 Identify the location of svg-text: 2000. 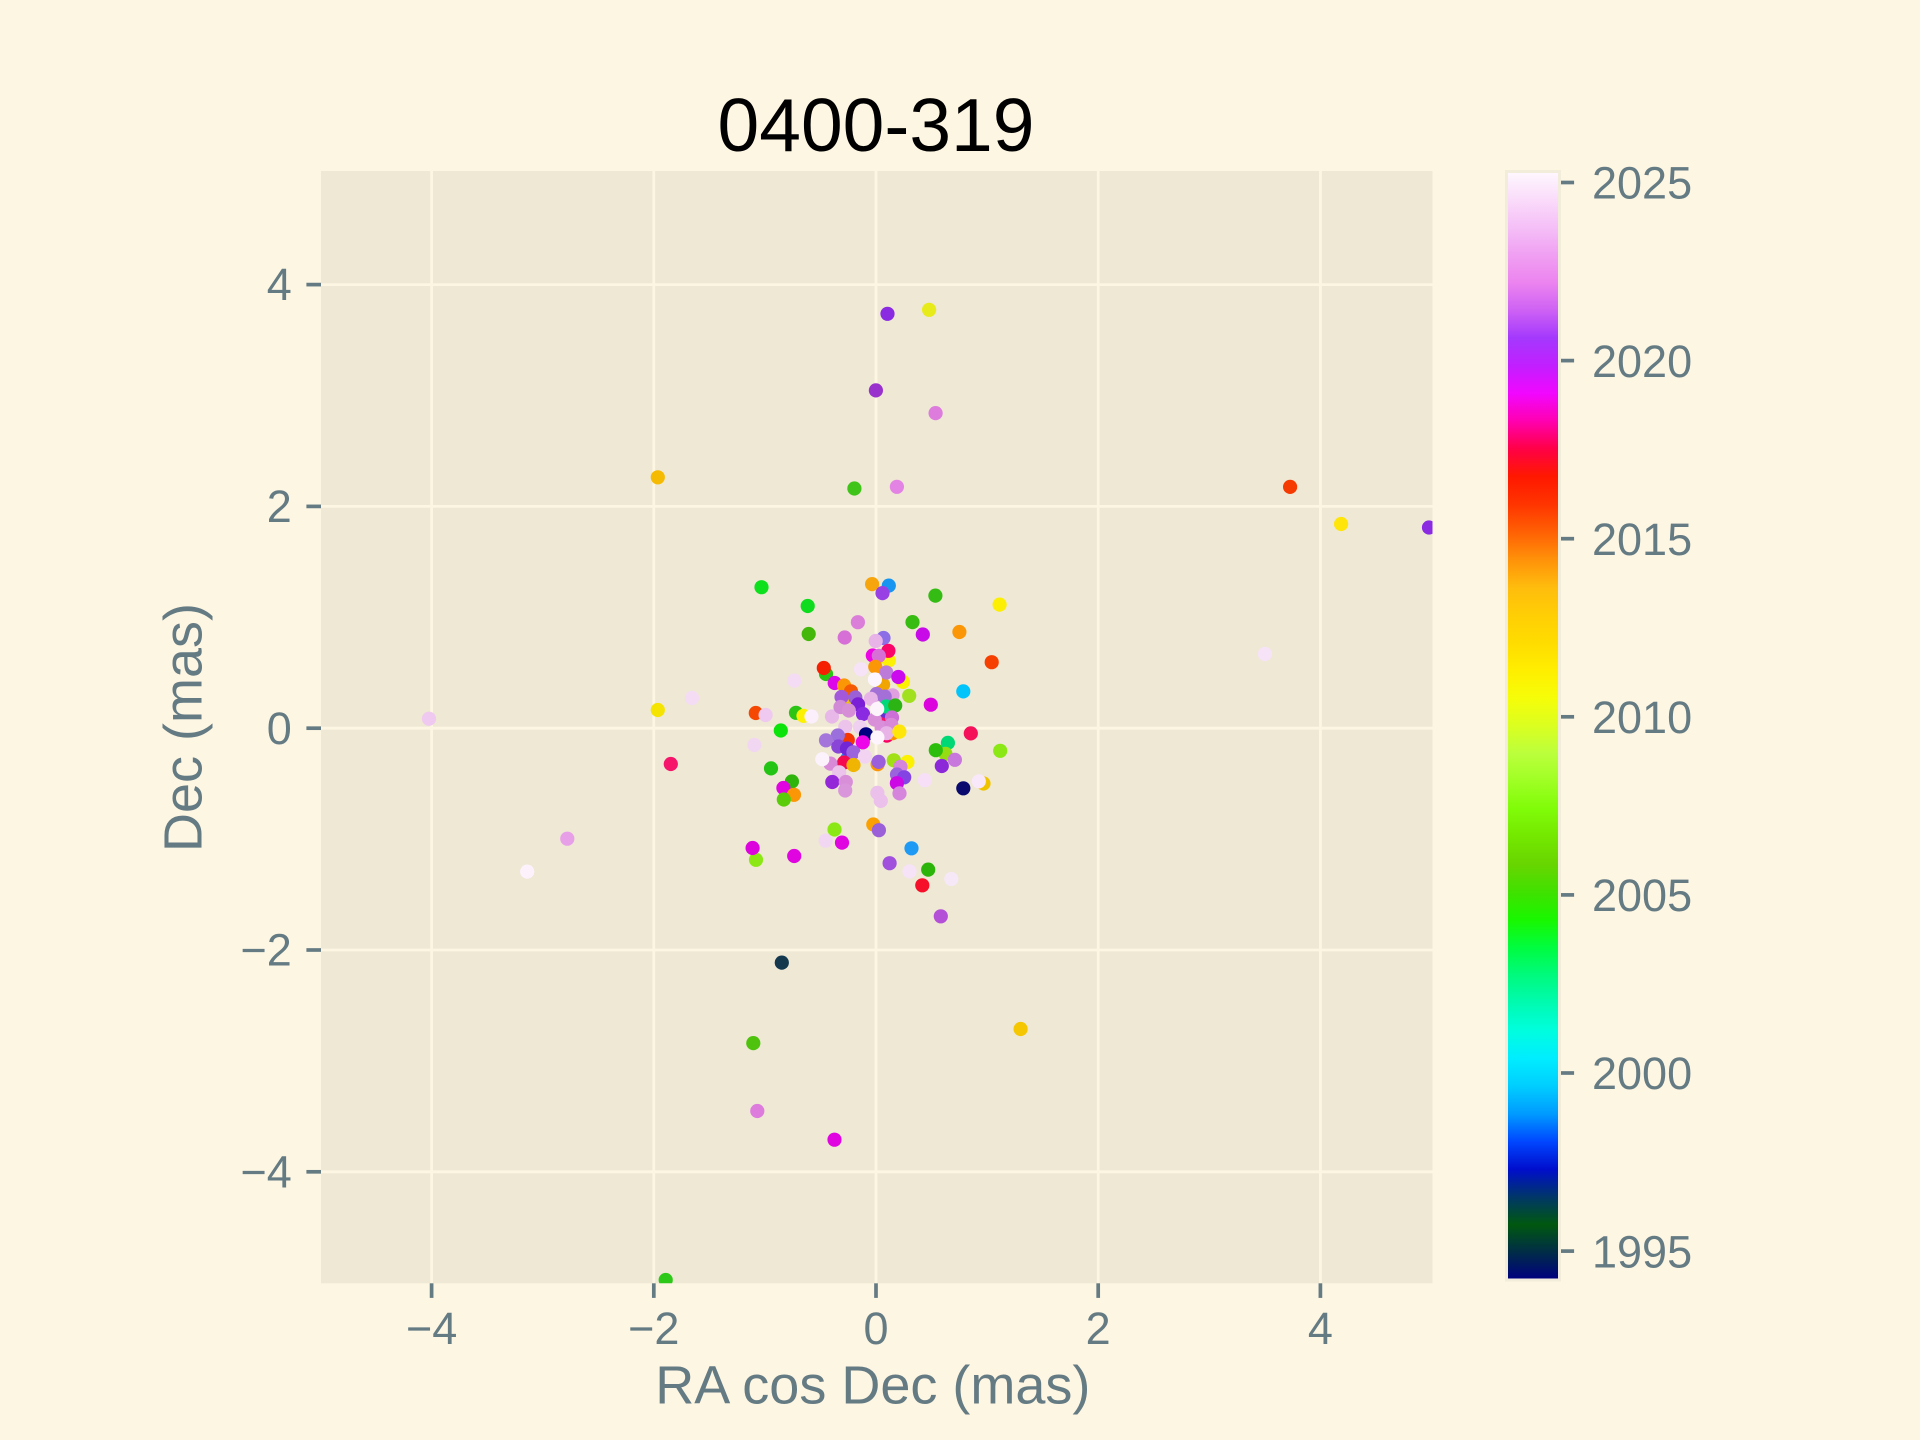
(1642, 1073).